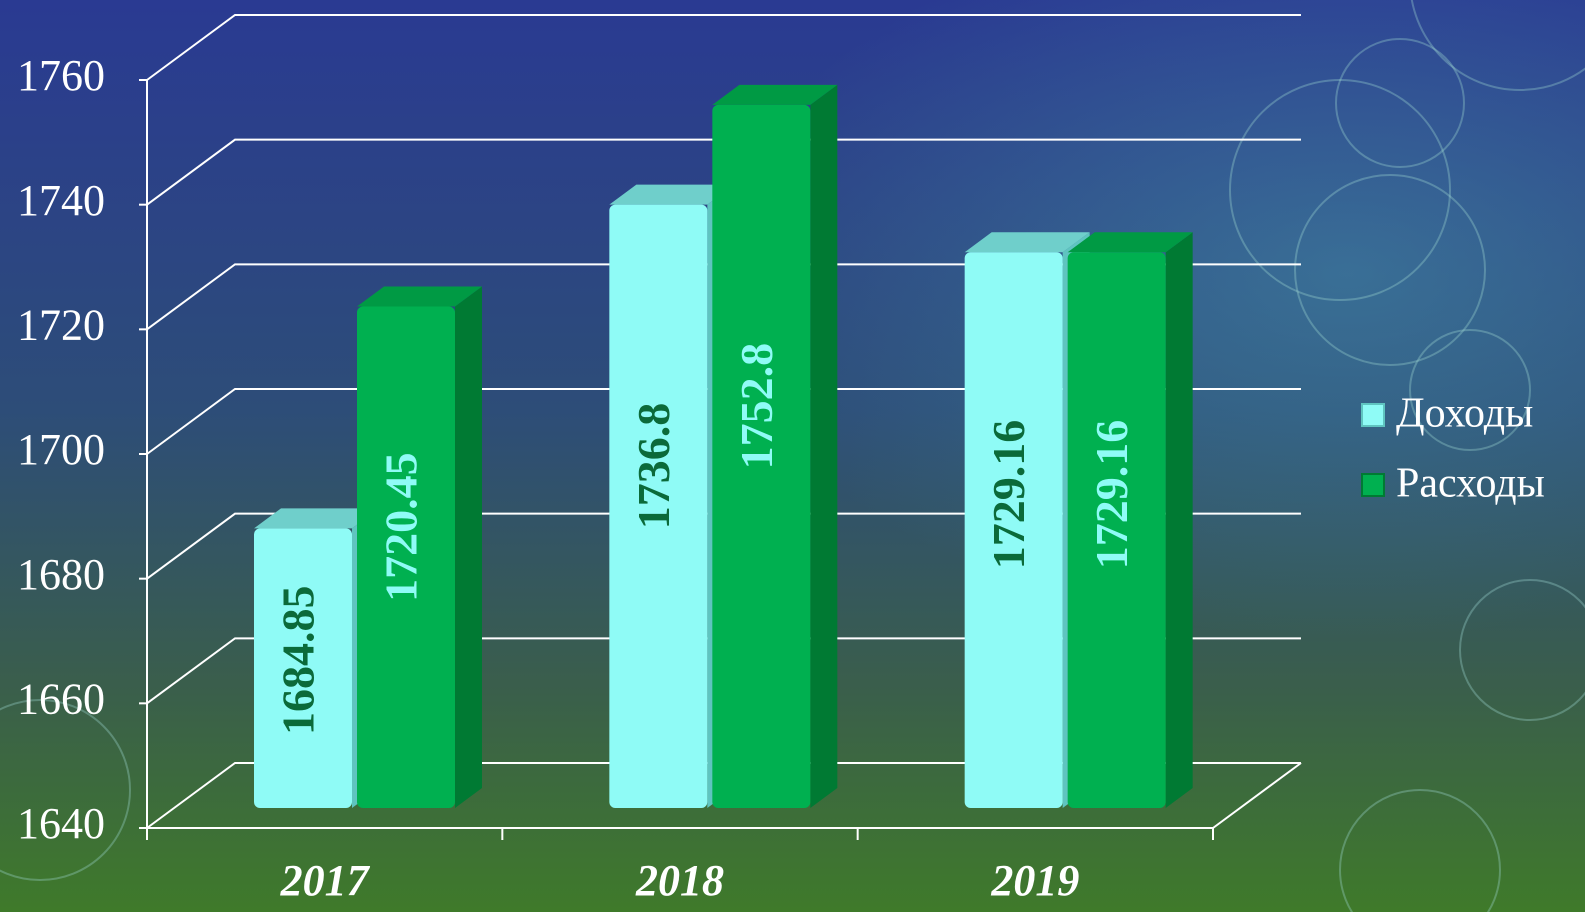  What do you see at coordinates (1464, 414) in the screenshot?
I see `legend-label: Доходы` at bounding box center [1464, 414].